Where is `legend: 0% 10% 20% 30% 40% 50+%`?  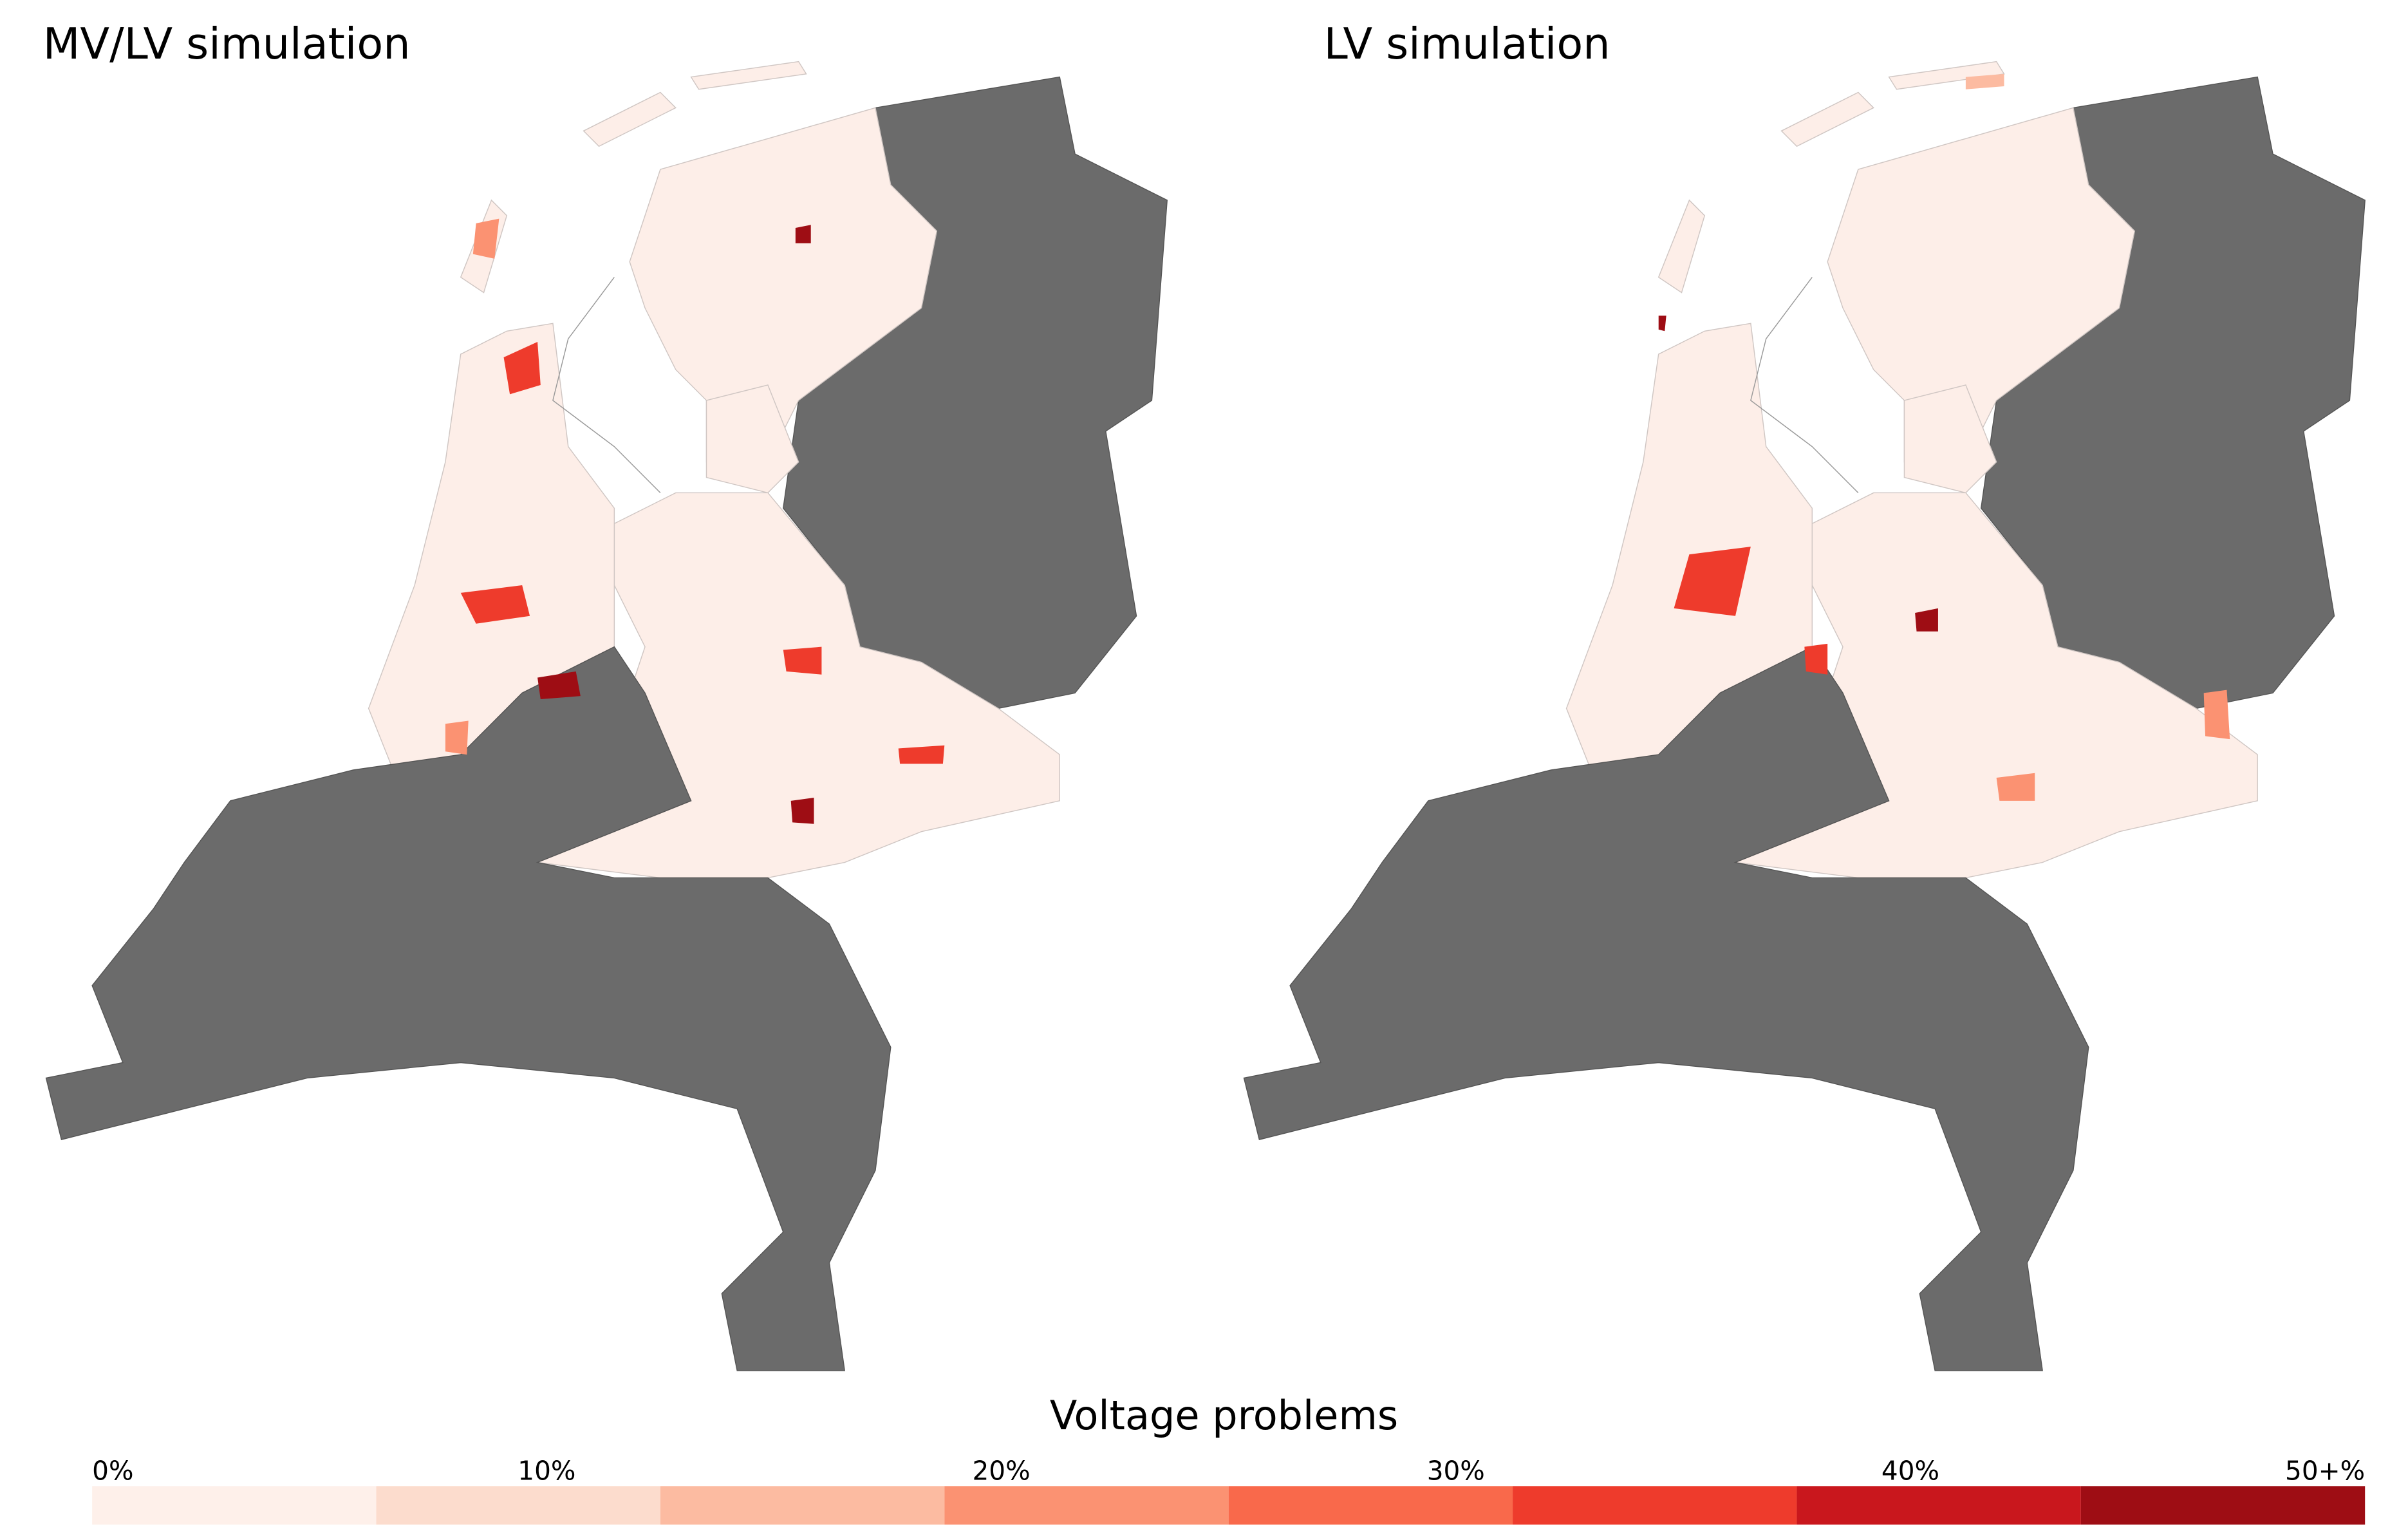
legend: 0% 10% 20% 30% 40% 50+% is located at coordinates (1229, 1491).